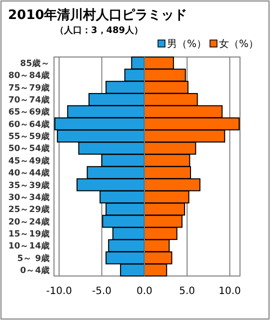 The height and width of the screenshot is (320, 270). What do you see at coordinates (29, 222) in the screenshot?
I see `y-tick-label: 20～24歳` at bounding box center [29, 222].